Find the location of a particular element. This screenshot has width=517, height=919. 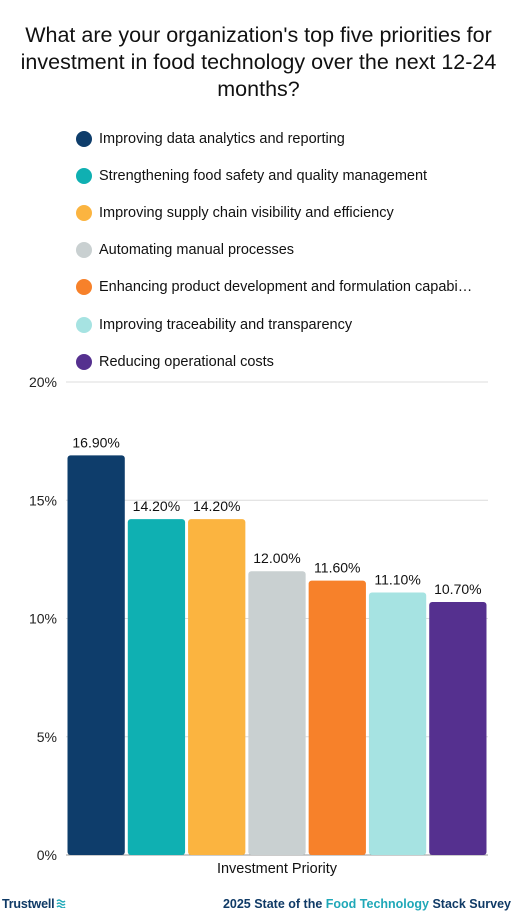

y-tick-label: 0% is located at coordinates (47, 855).